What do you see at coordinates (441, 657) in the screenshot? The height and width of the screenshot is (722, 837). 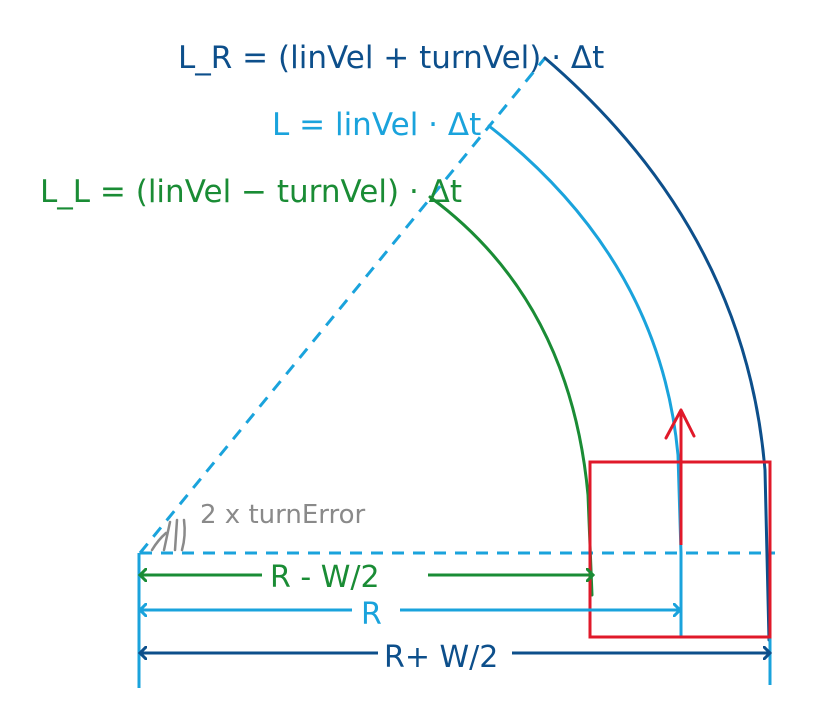 I see `label-dim-outer: R+ W/2` at bounding box center [441, 657].